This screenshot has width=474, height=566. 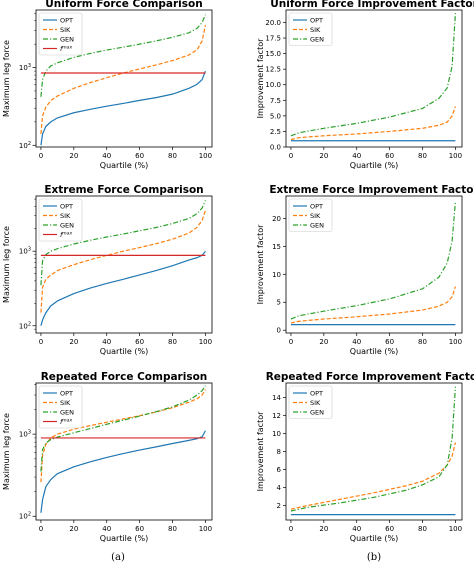 What do you see at coordinates (374, 557) in the screenshot?
I see `caption-b: (b)` at bounding box center [374, 557].